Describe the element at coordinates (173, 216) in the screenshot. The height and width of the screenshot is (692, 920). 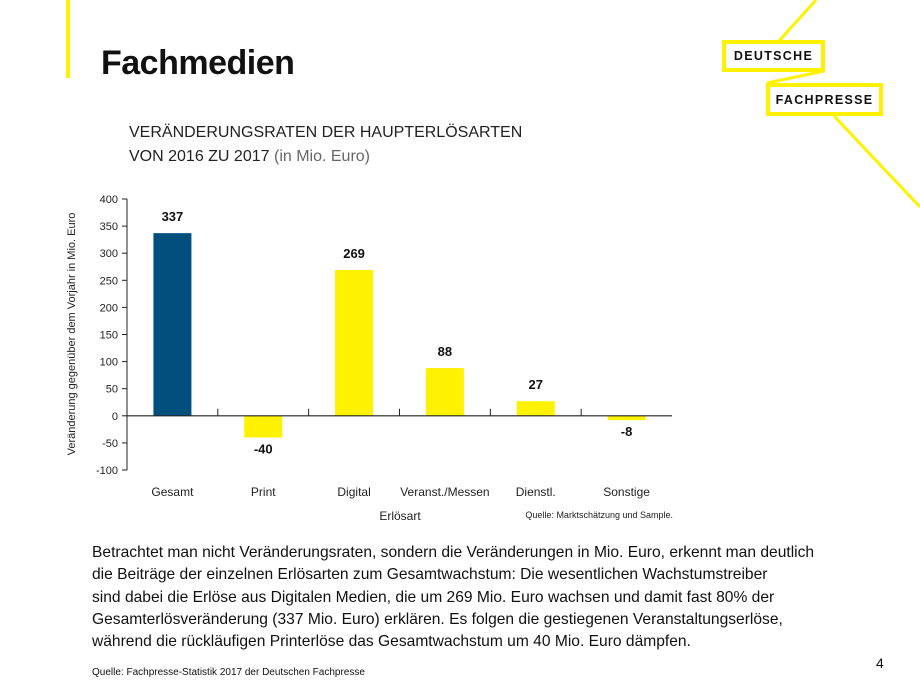
I see `data-label: 337` at that location.